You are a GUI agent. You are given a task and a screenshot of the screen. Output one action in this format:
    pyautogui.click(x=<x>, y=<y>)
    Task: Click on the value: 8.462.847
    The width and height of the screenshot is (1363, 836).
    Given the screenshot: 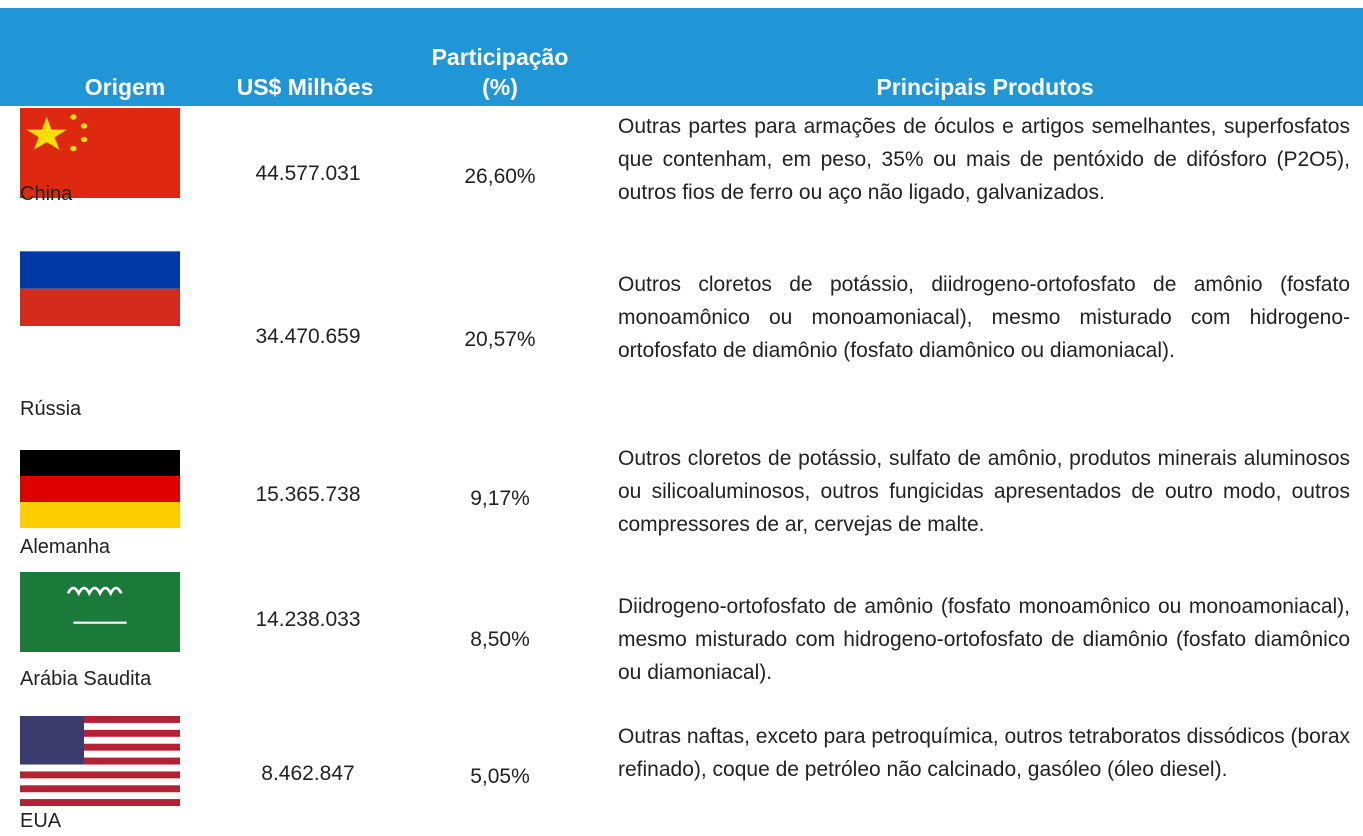 What is the action you would take?
    pyautogui.click(x=308, y=773)
    